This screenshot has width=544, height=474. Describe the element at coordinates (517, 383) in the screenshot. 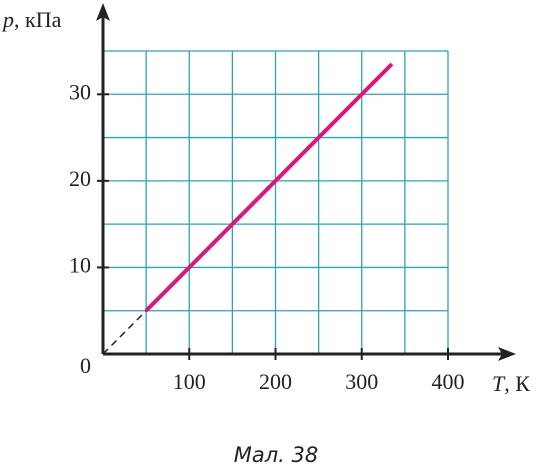

I see `x-unit: , К` at that location.